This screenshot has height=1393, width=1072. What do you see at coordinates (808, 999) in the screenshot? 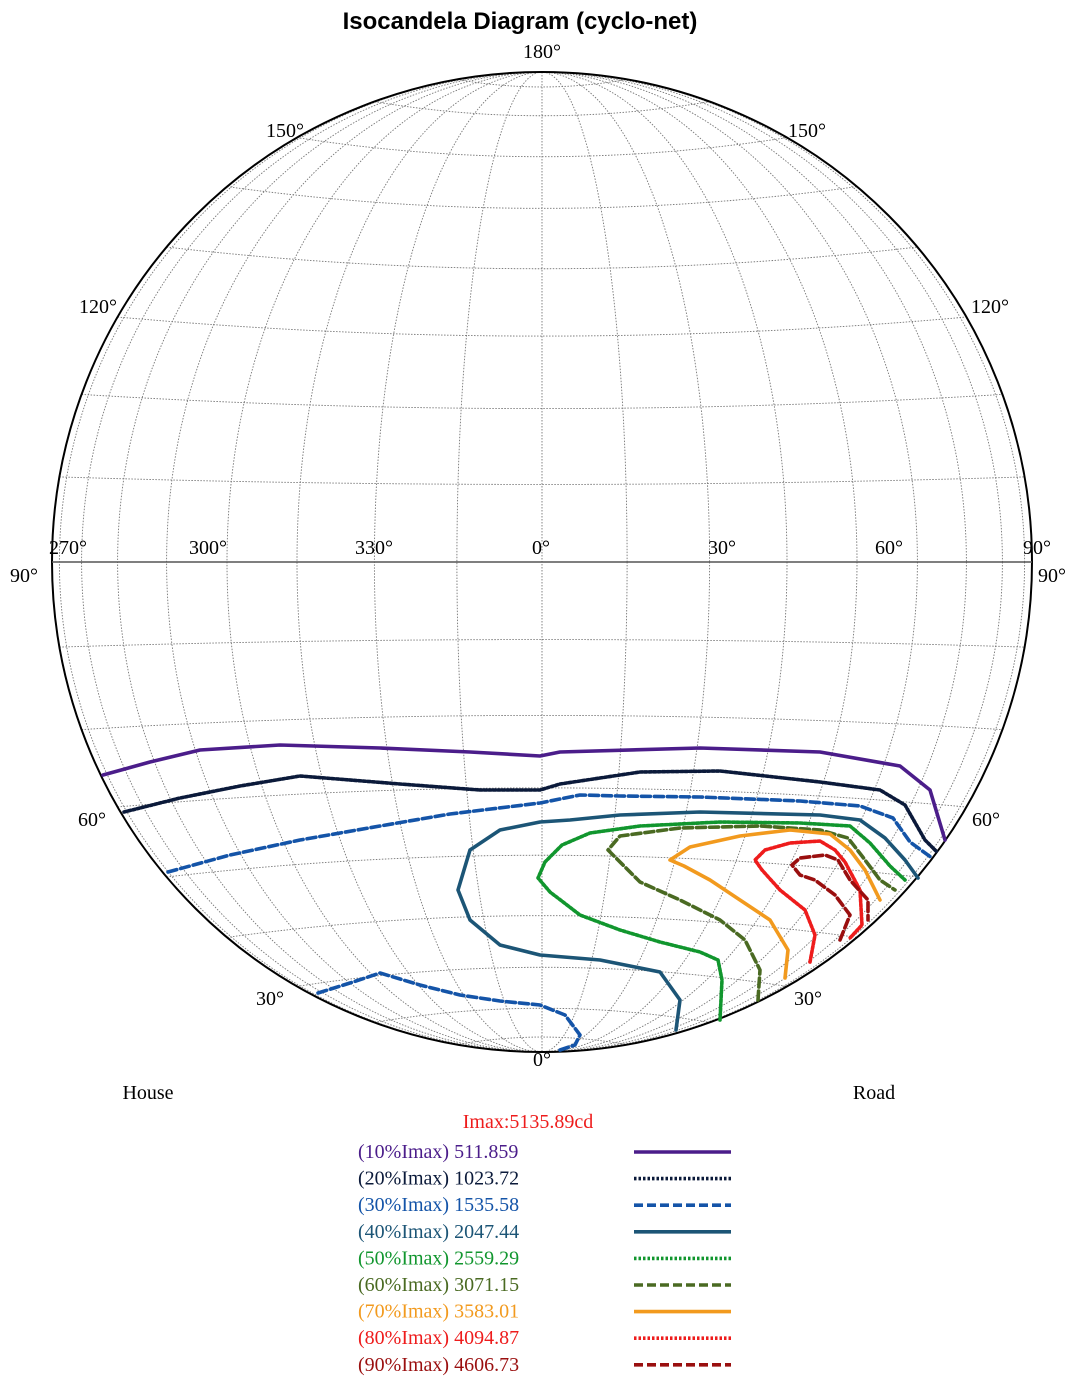
I see `label-30-right: 30°` at bounding box center [808, 999].